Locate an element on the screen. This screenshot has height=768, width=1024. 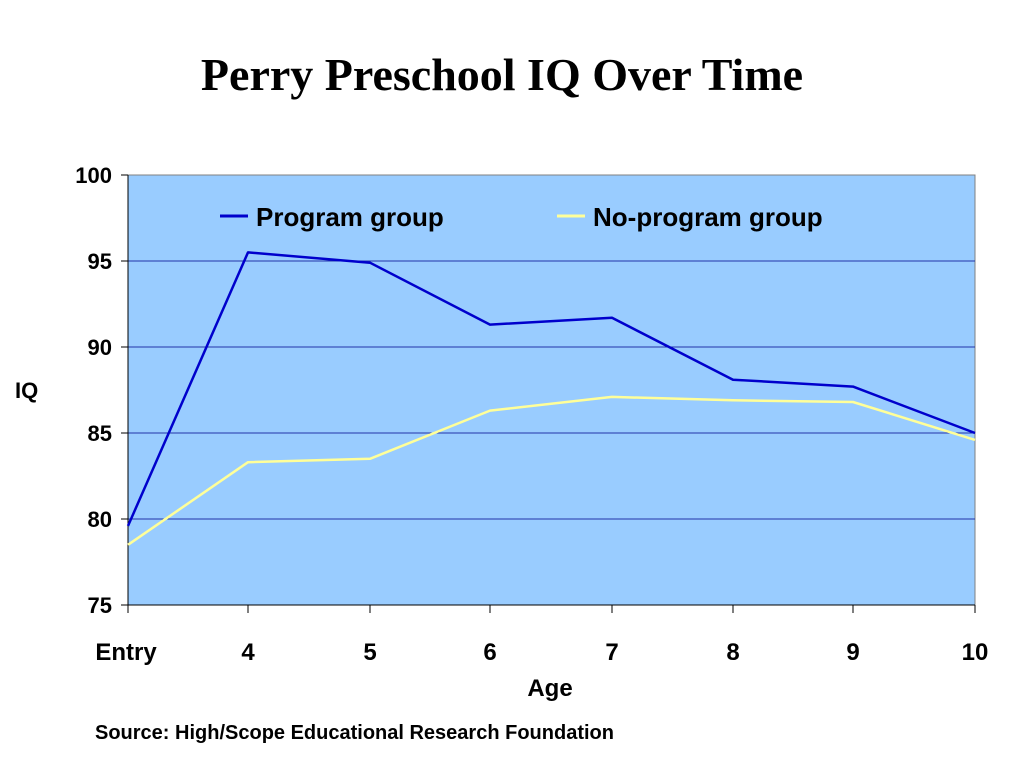
x-tick-label: 6 is located at coordinates (489, 652).